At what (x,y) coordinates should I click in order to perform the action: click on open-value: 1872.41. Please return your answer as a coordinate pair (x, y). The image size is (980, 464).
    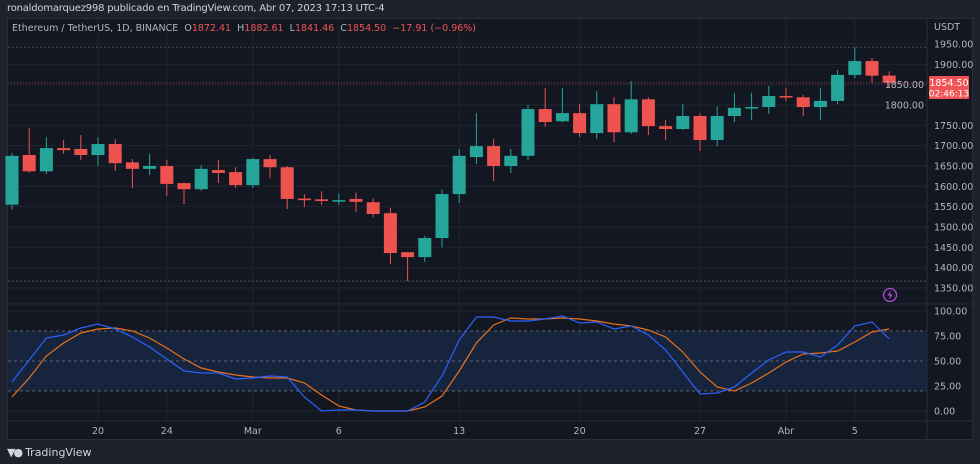
    Looking at the image, I should click on (211, 28).